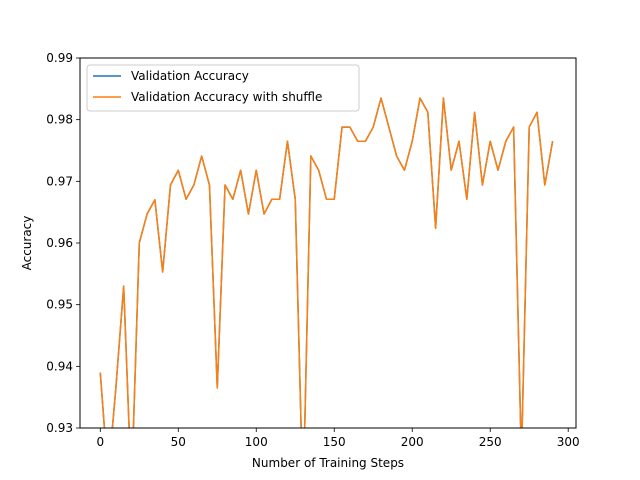 The image size is (640, 480). Describe the element at coordinates (59, 366) in the screenshot. I see `y-tick-label: 0.94` at that location.